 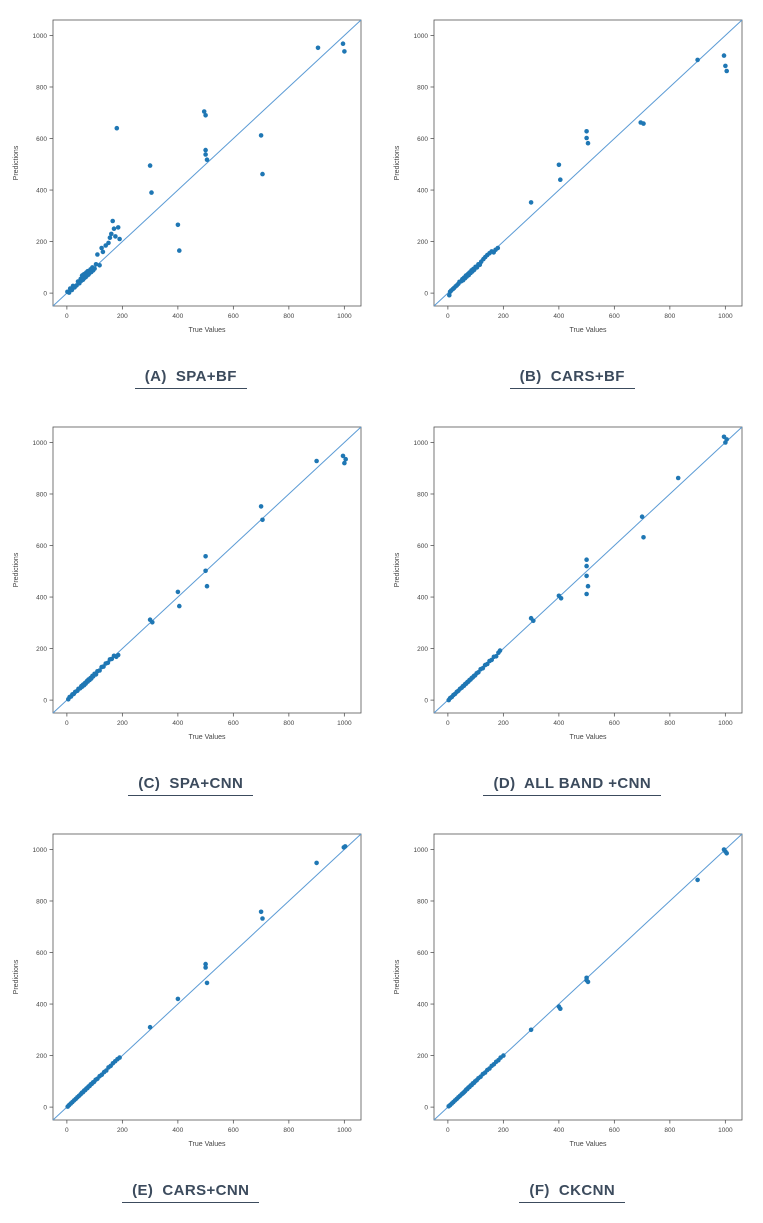 What do you see at coordinates (427, 700) in the screenshot?
I see `y-tick-label: 0` at bounding box center [427, 700].